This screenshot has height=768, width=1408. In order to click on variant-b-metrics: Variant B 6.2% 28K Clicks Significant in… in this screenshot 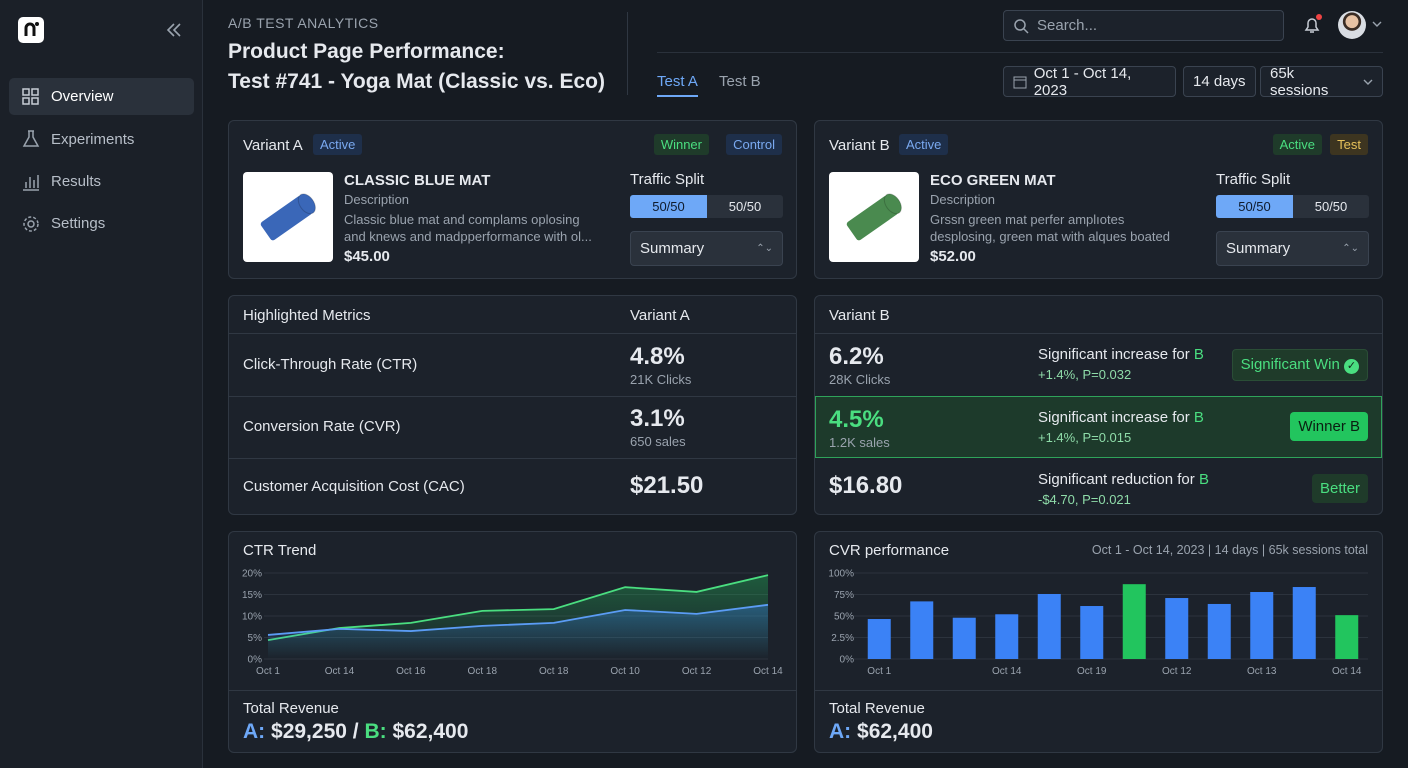, I will do `click(1098, 405)`.